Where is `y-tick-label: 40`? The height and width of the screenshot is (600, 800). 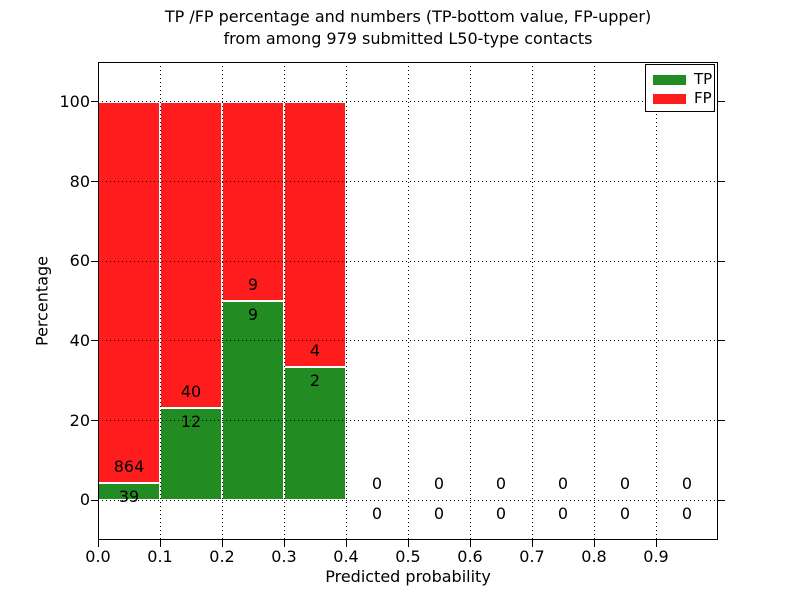 y-tick-label: 40 is located at coordinates (79, 340).